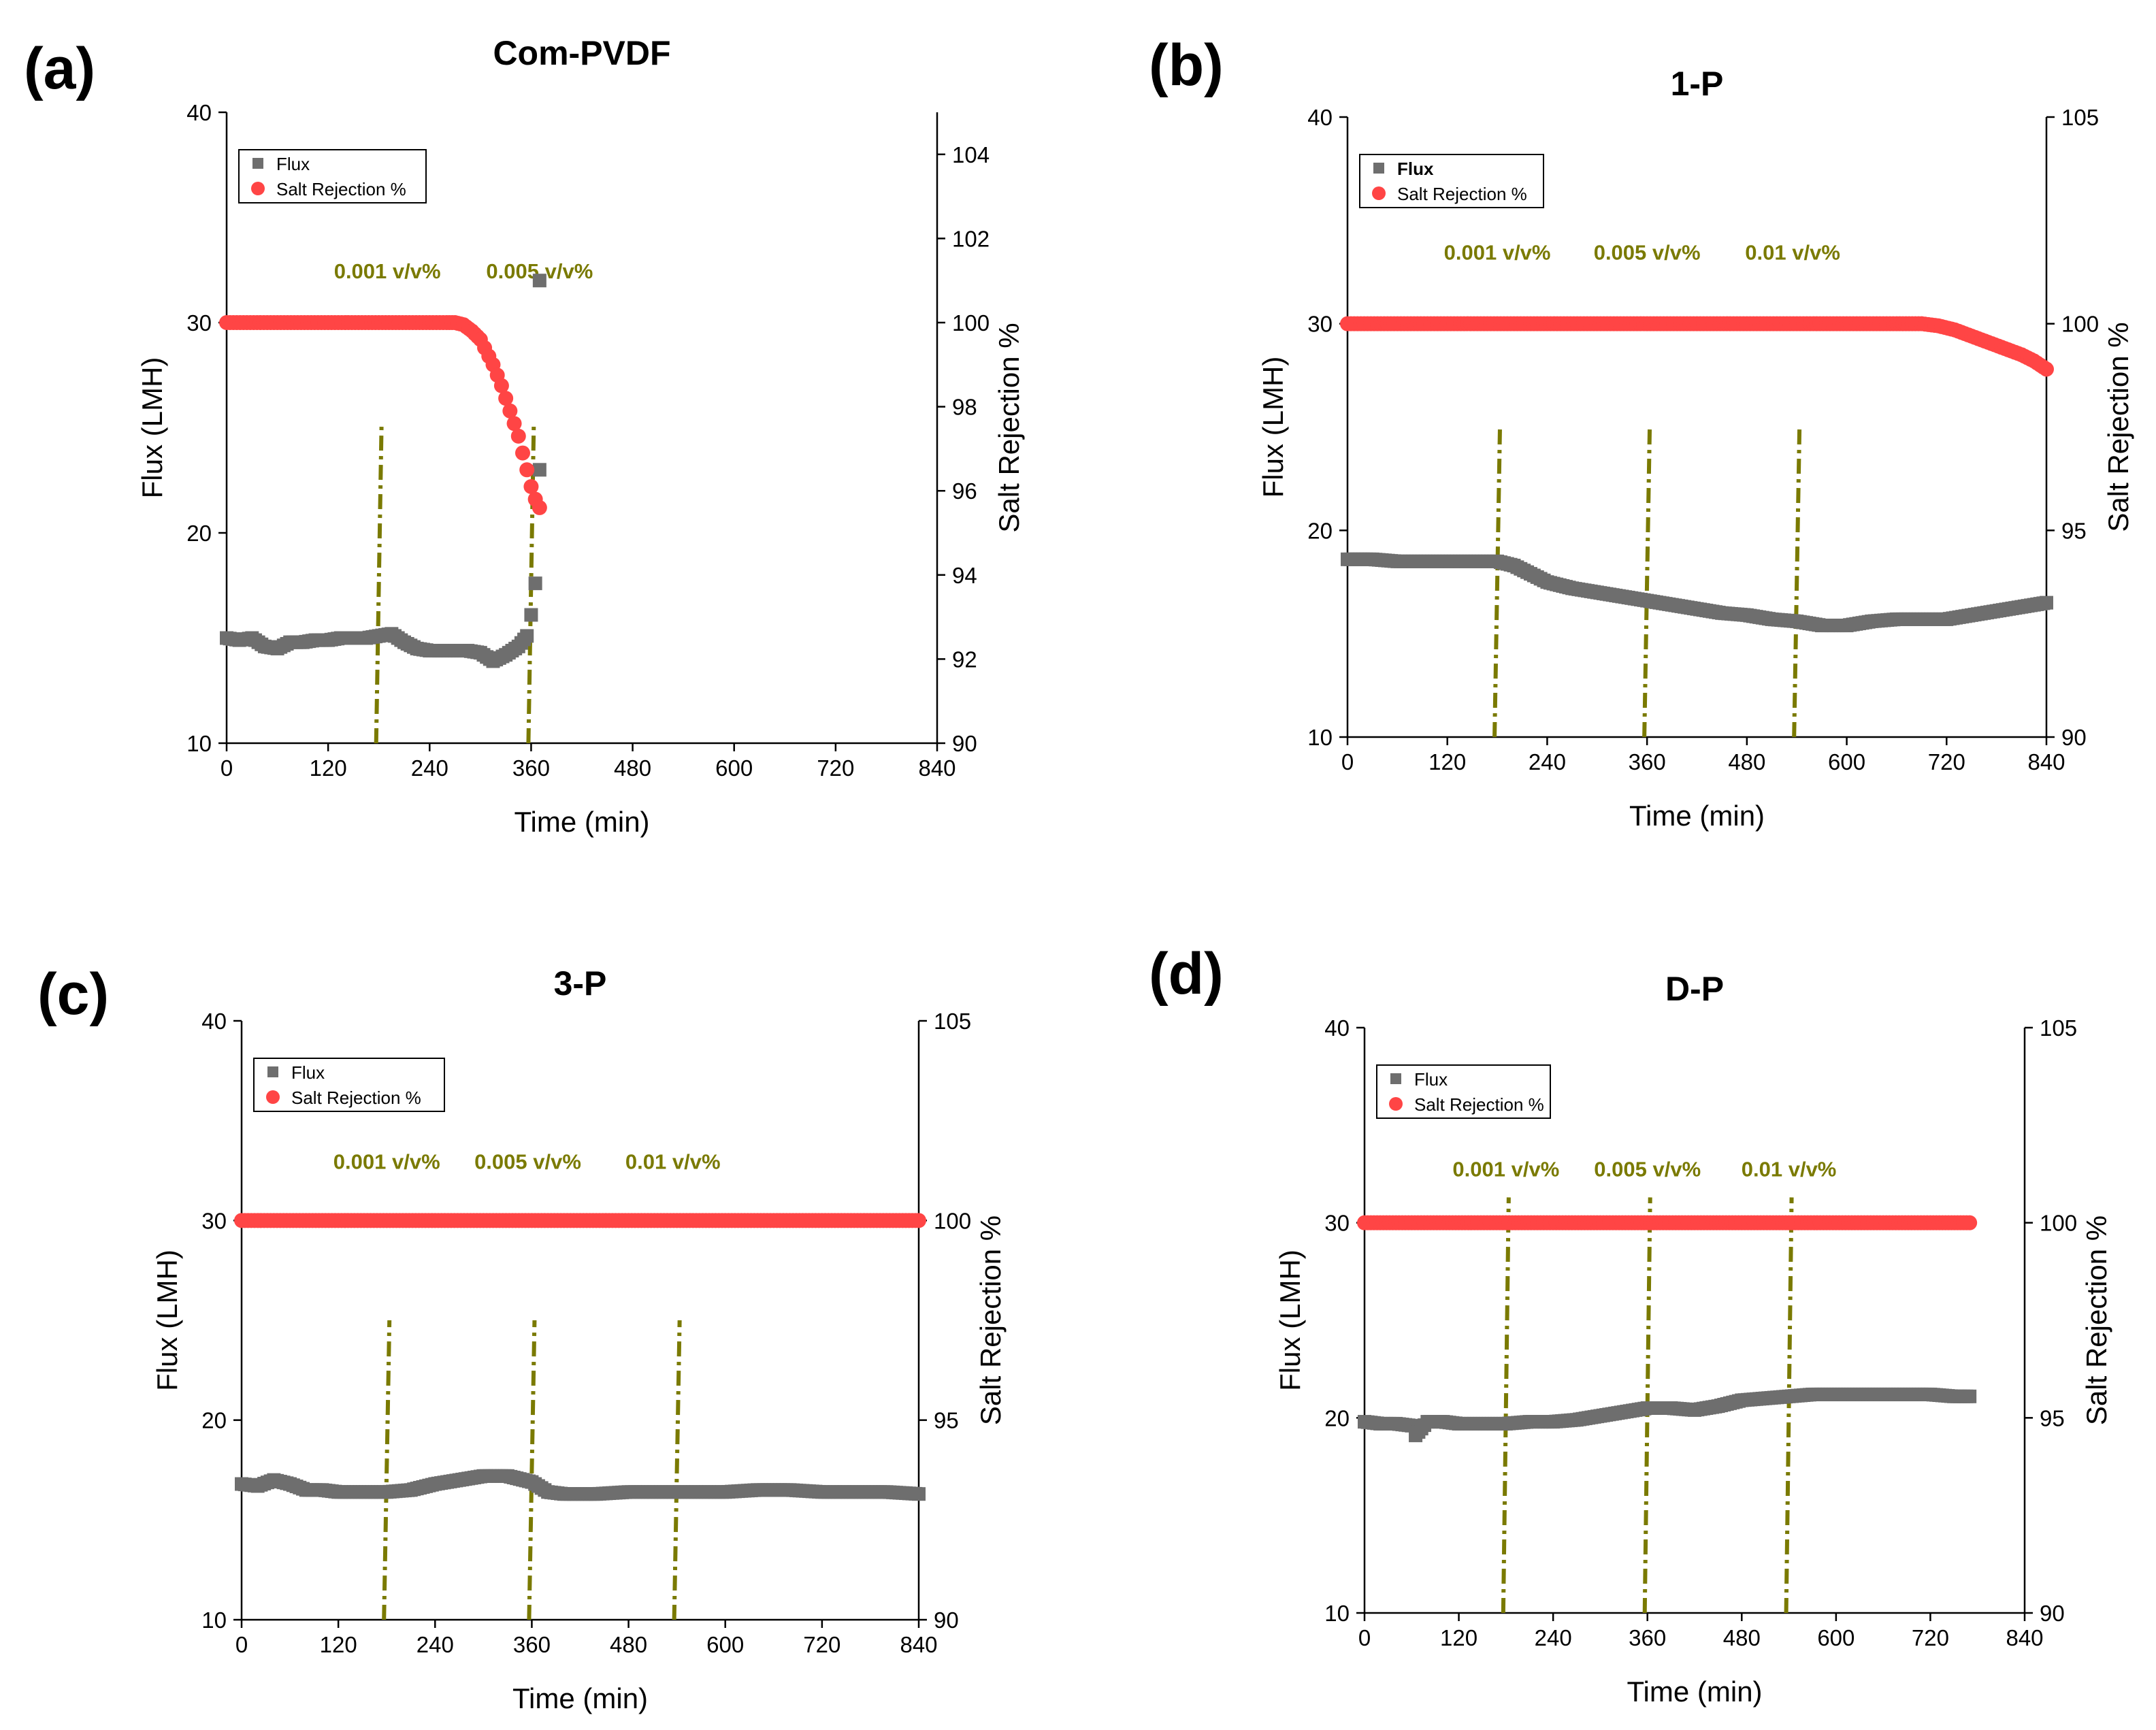 The height and width of the screenshot is (1730, 2156). What do you see at coordinates (1746, 762) in the screenshot?
I see `panel-b-x-tick-label: 480` at bounding box center [1746, 762].